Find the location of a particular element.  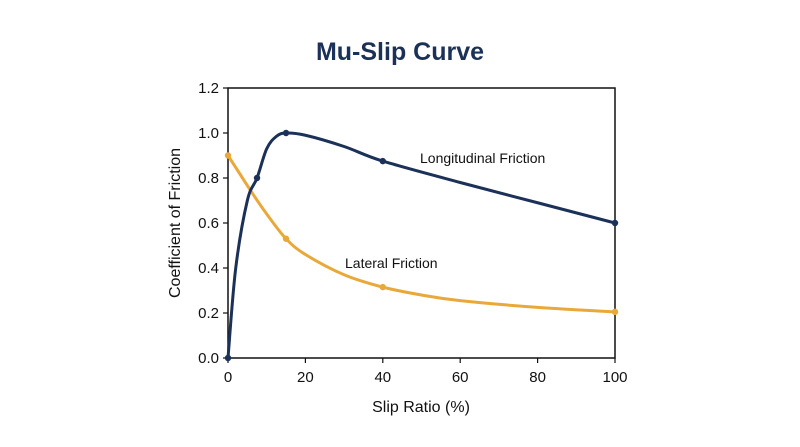

y-axis: 0.0 0.2 0.4 0.6 0.8 1.0 1.2 is located at coordinates (213, 223).